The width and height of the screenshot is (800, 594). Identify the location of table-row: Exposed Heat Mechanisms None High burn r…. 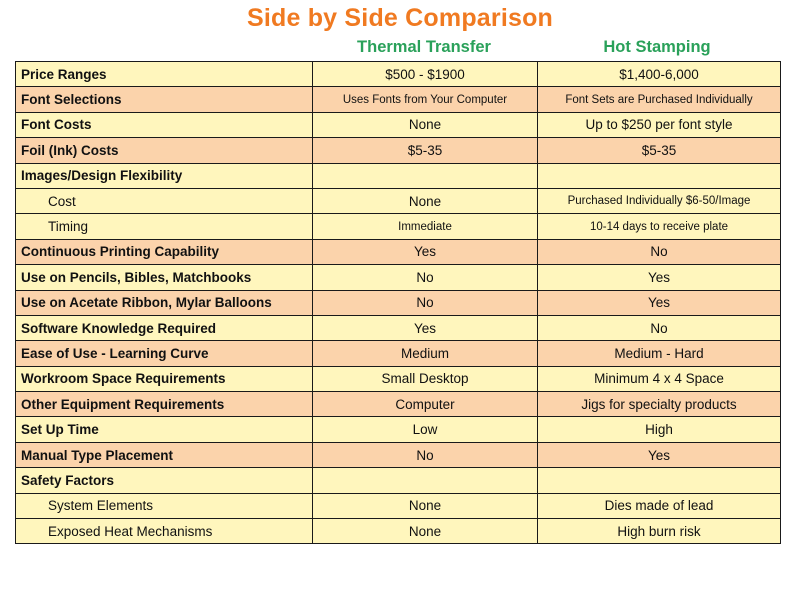
(398, 531).